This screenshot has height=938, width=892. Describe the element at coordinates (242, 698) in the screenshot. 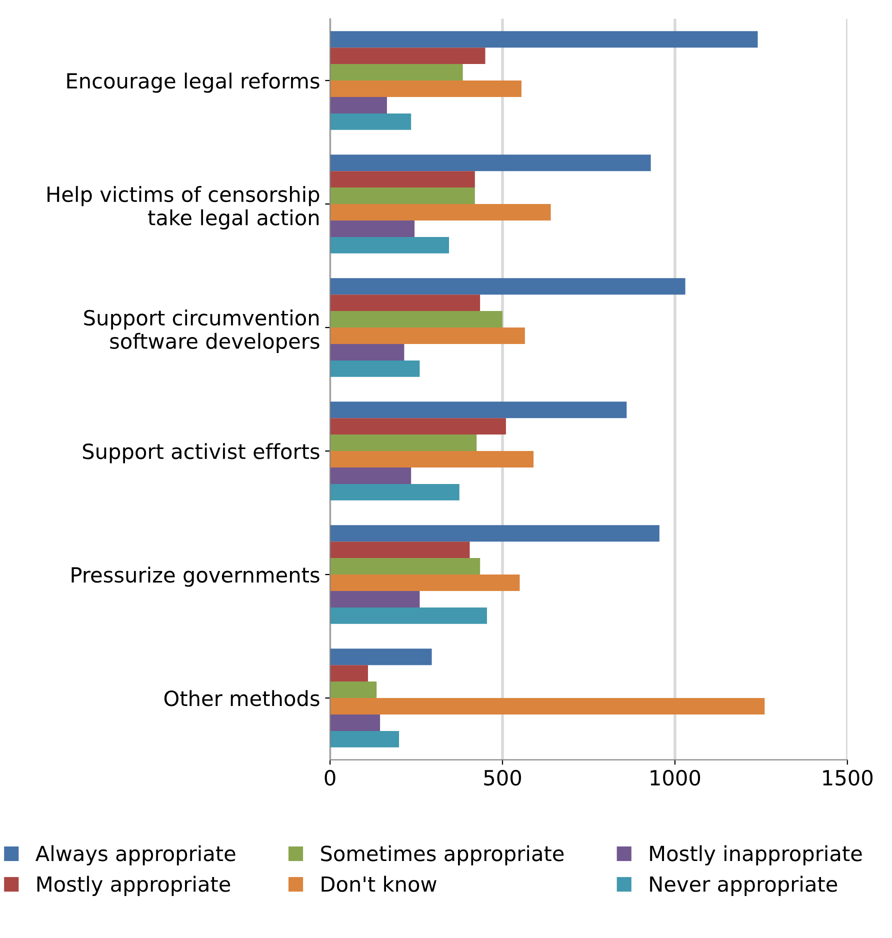

I see `y-tick-label: Other methods` at that location.